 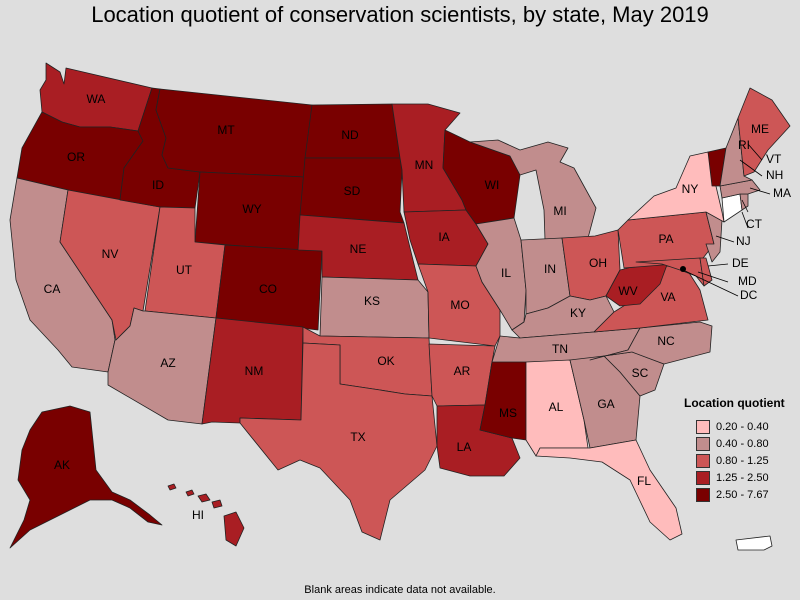 I want to click on state-label-sd: SD, so click(x=352, y=191).